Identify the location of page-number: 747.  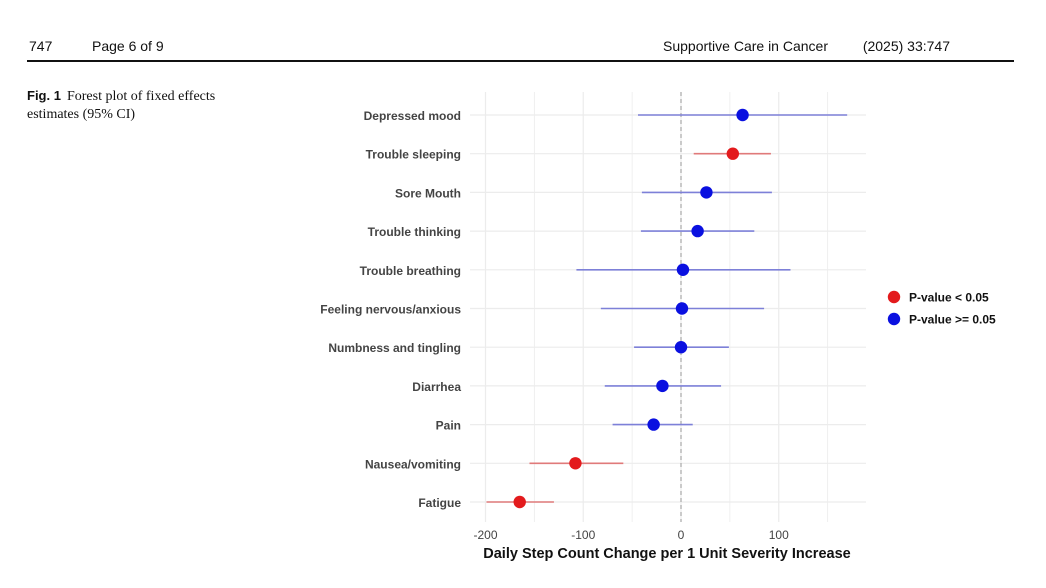
(41, 46).